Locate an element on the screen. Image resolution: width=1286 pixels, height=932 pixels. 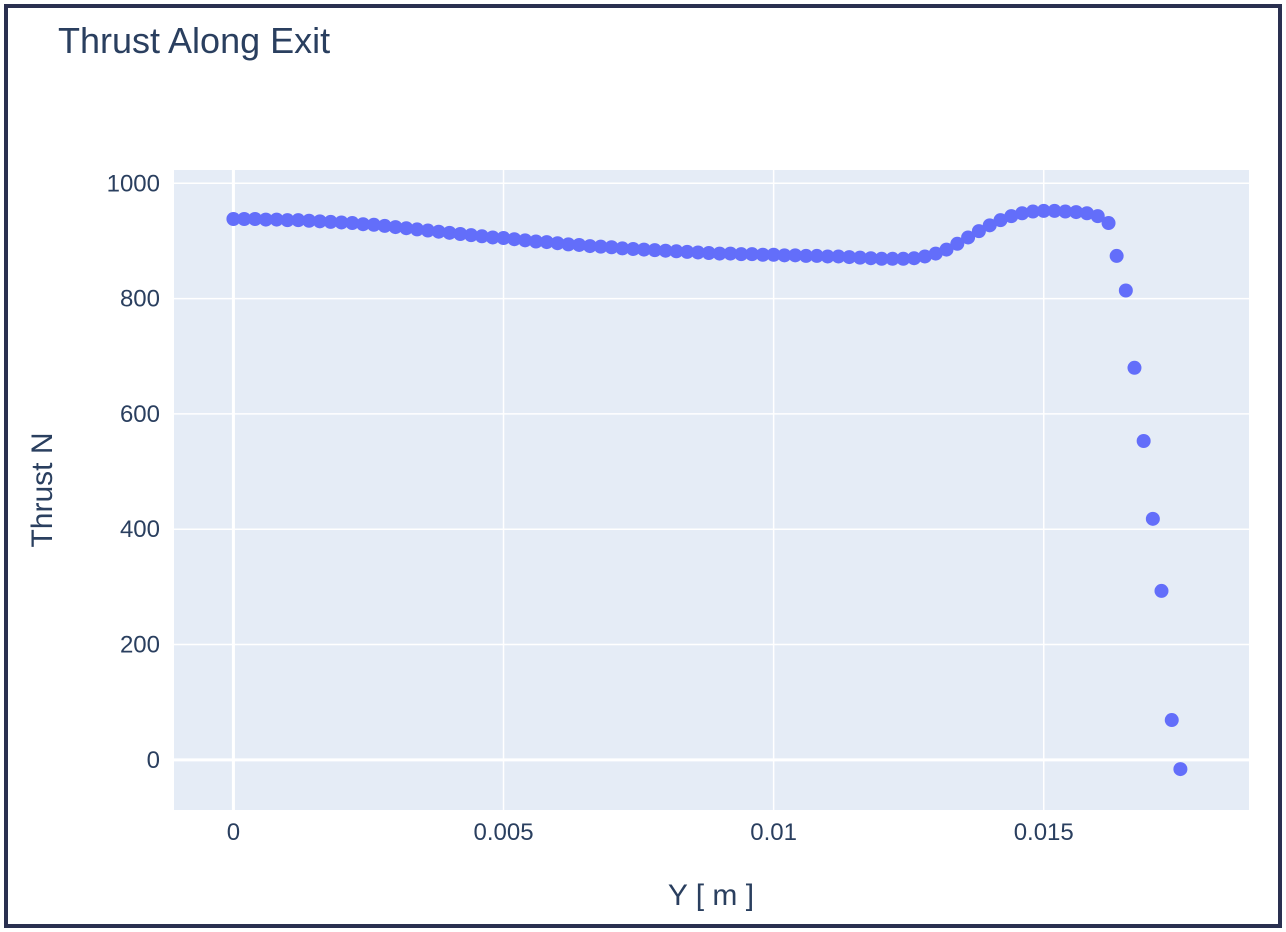
y-tick-label: 0 is located at coordinates (153, 760).